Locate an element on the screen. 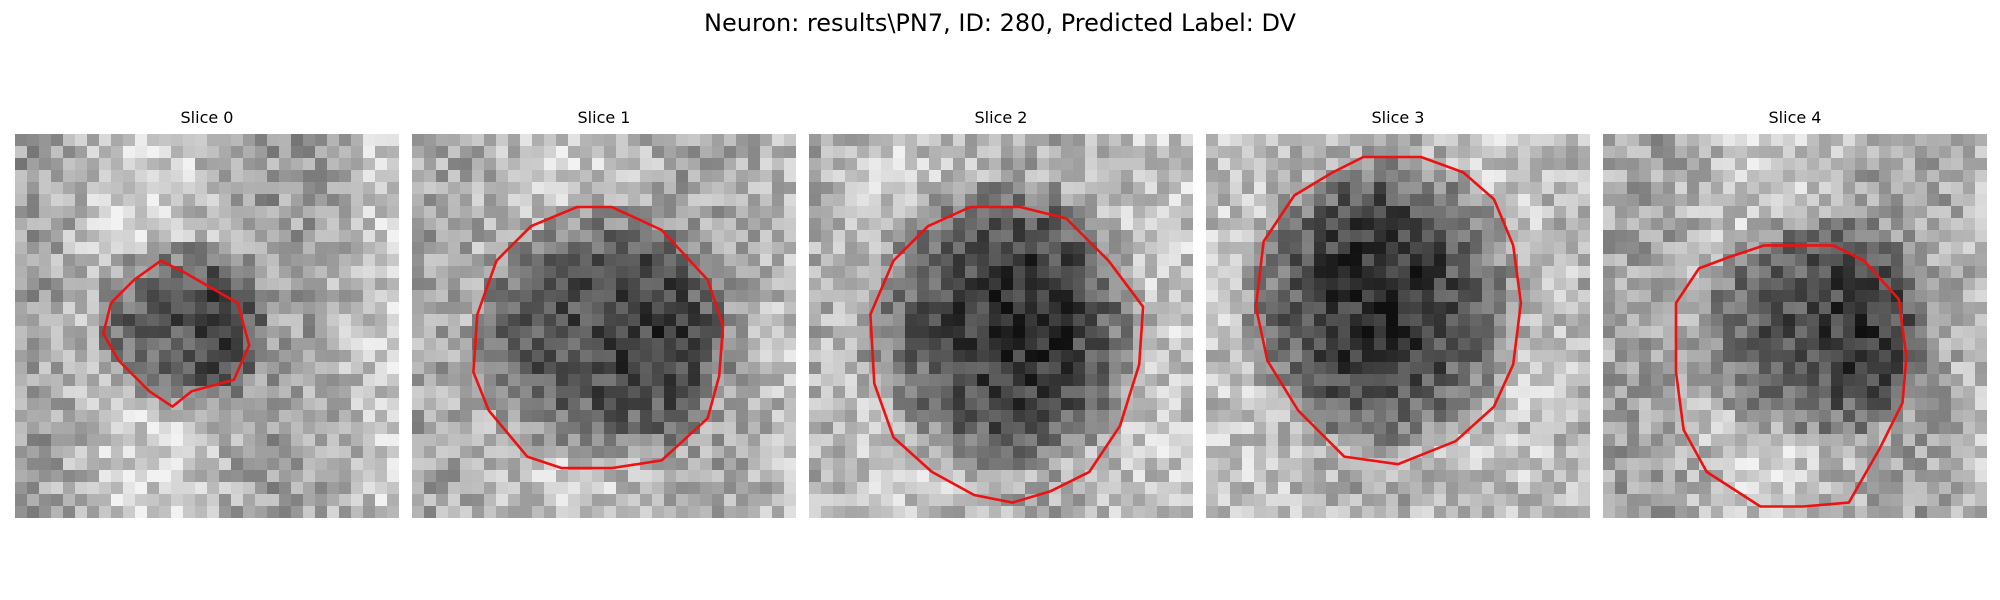 The width and height of the screenshot is (2000, 600). slice-panel: Slice 3 is located at coordinates (1398, 313).